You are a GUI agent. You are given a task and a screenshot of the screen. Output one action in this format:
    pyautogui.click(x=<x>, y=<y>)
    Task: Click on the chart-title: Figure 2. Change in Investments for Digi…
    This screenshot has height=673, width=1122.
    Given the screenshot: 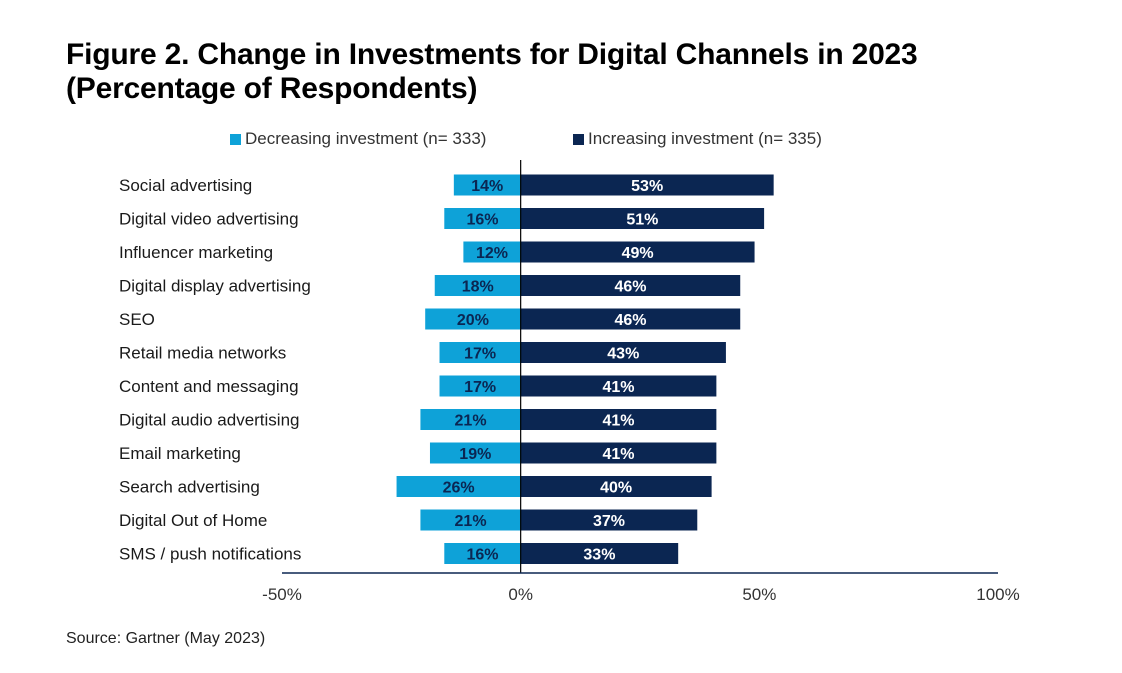 What is the action you would take?
    pyautogui.click(x=492, y=72)
    